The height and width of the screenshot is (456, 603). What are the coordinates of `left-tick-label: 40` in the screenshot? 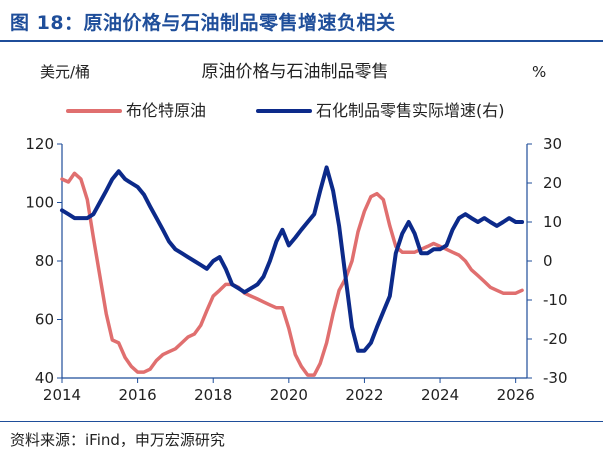 It's located at (44, 378).